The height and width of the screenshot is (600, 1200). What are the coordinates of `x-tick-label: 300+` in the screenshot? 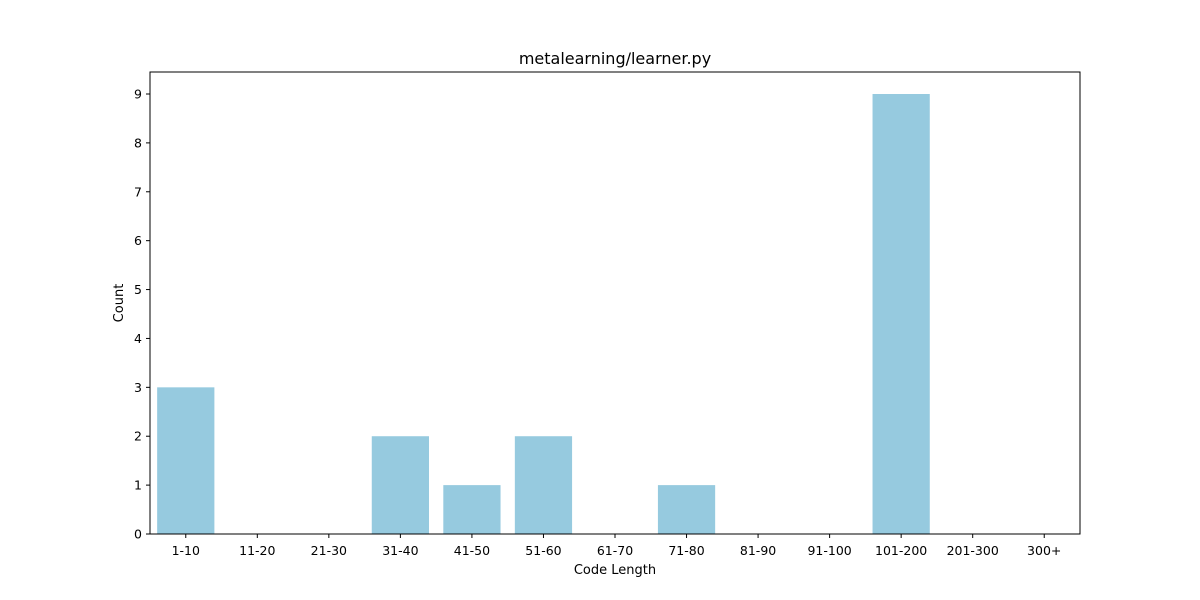 It's located at (1044, 550).